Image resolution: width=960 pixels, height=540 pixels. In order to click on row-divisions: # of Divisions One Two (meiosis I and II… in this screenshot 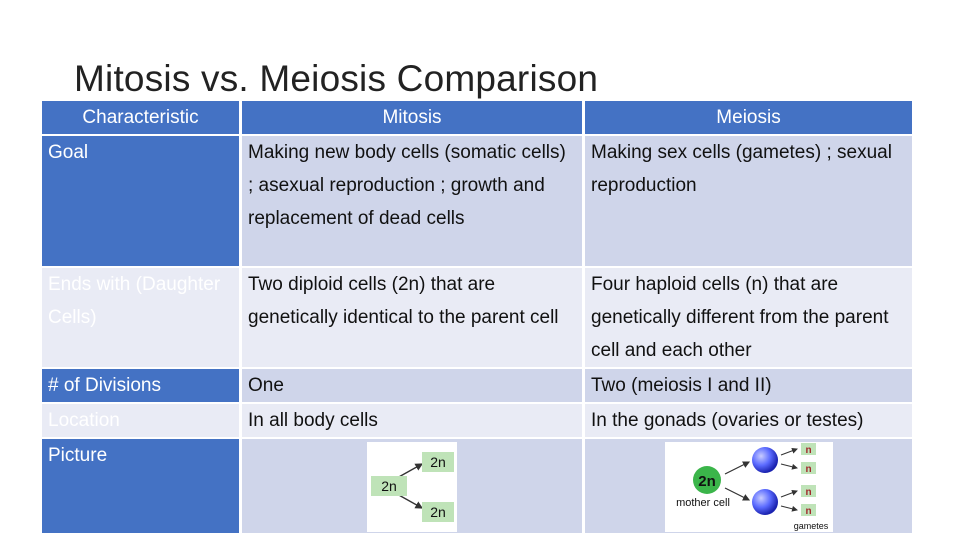, I will do `click(477, 384)`.